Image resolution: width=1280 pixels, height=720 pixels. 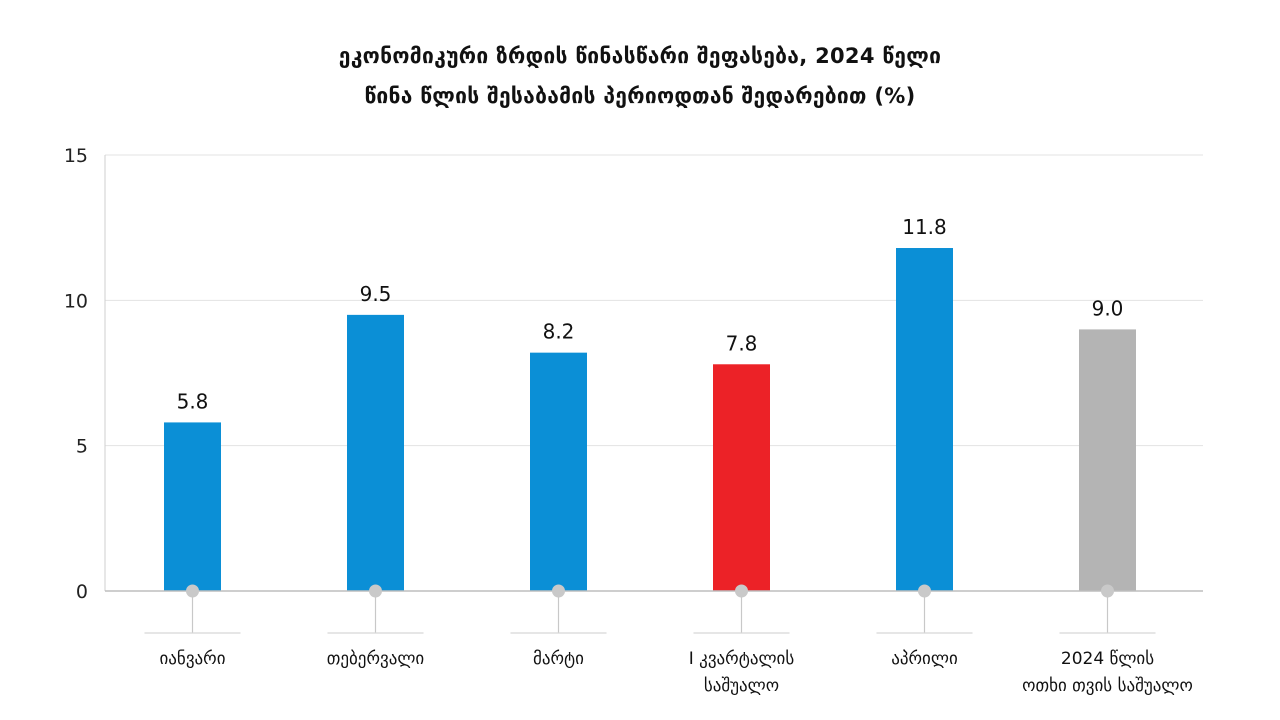 I want to click on category-label: იანვარი, so click(x=193, y=659).